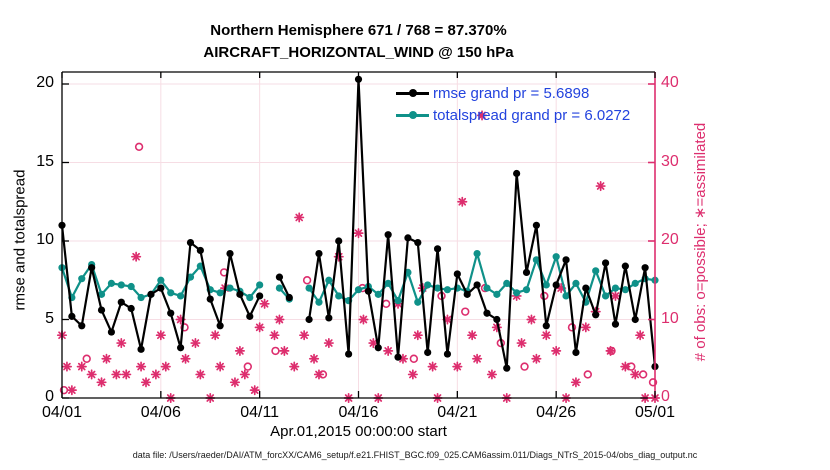 The image size is (830, 470). I want to click on right-axis-tick-label: 30, so click(670, 161).